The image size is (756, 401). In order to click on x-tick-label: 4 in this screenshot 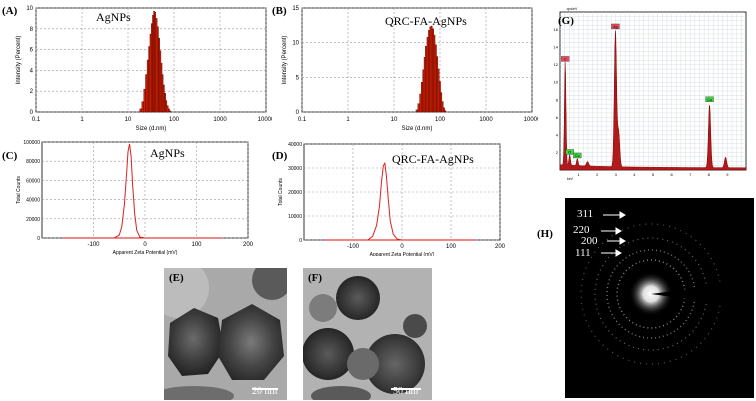, I will do `click(634, 174)`.